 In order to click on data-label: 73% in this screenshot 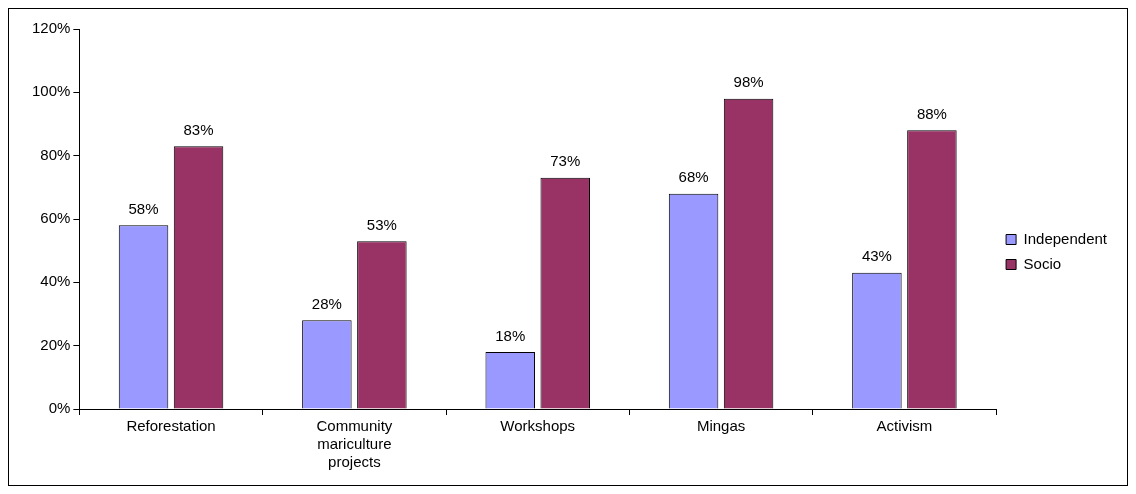, I will do `click(565, 161)`.